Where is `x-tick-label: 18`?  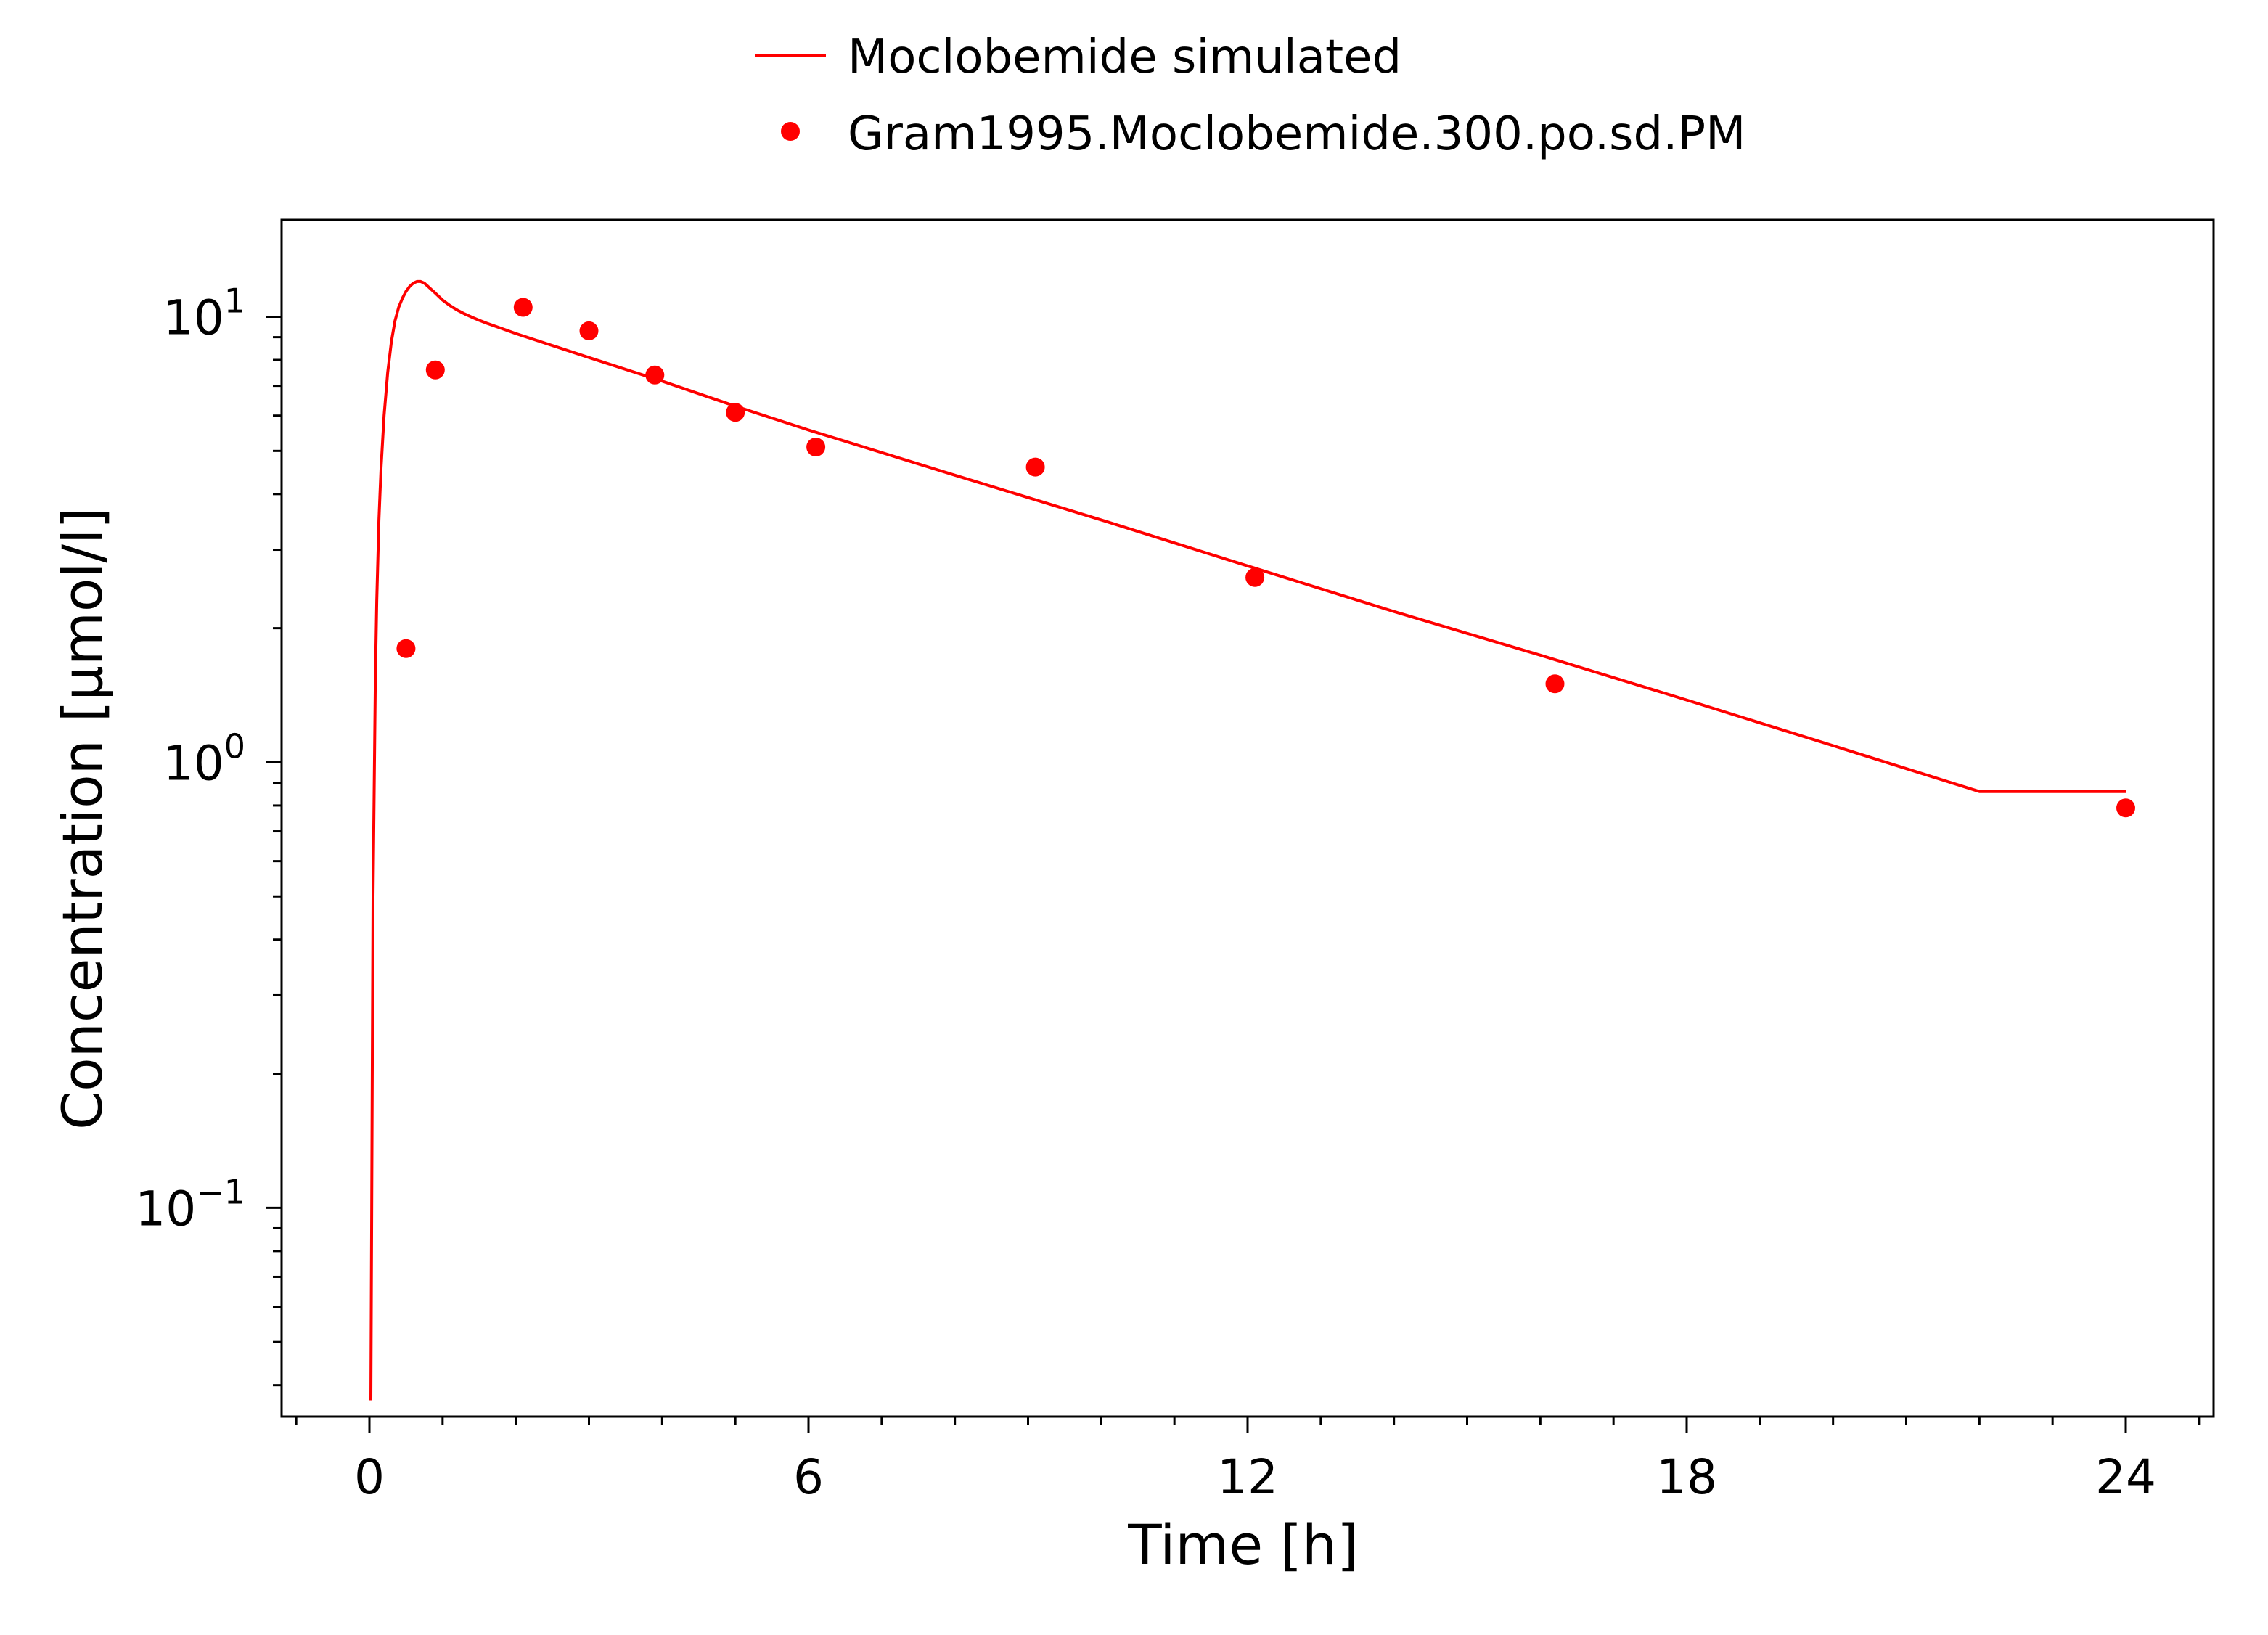 x-tick-label: 18 is located at coordinates (1686, 1477).